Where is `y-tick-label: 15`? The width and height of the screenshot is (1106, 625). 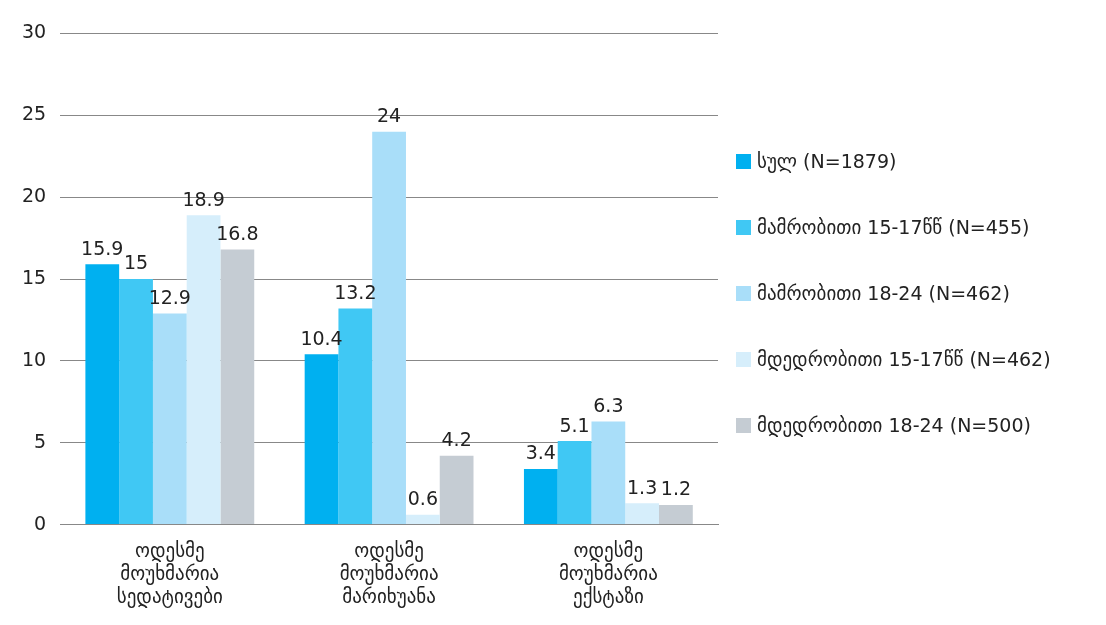
y-tick-label: 15 is located at coordinates (34, 276).